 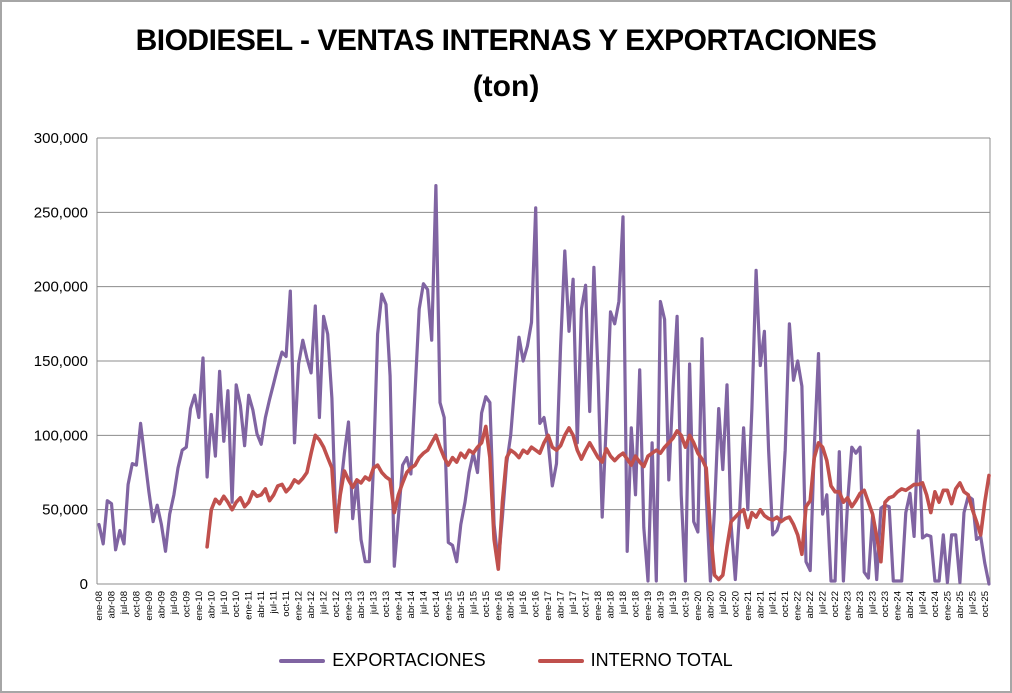 What do you see at coordinates (211, 604) in the screenshot?
I see `x-tick-label: abr-10` at bounding box center [211, 604].